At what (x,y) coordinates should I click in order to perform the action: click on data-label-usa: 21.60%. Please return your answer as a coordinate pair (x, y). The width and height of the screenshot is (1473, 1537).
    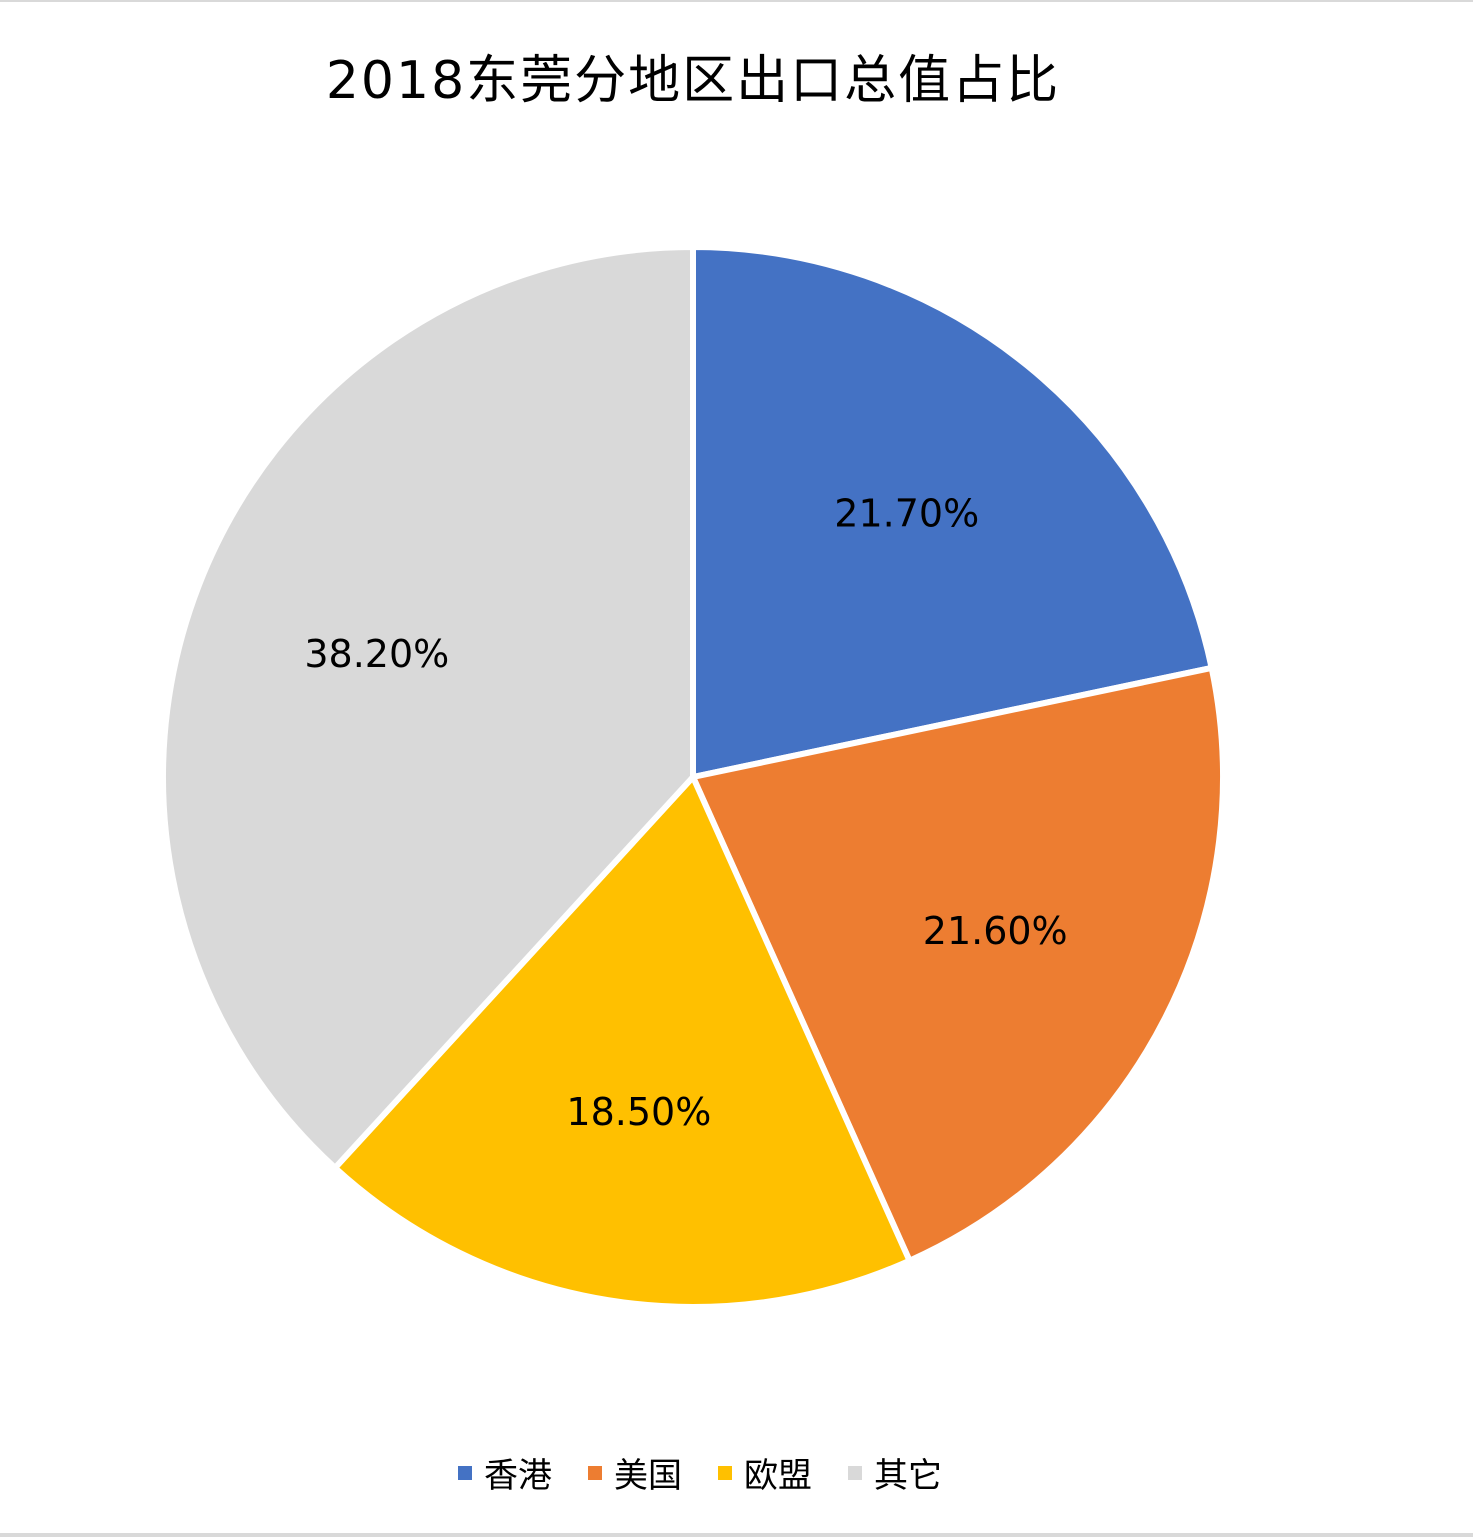
    Looking at the image, I should click on (995, 931).